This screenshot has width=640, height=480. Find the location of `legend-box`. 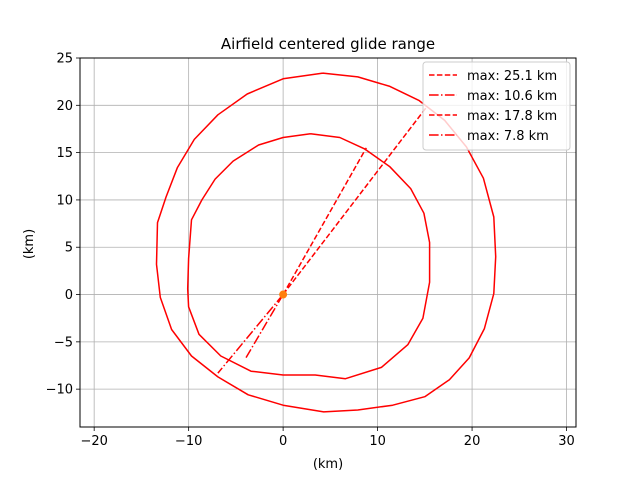

legend-box is located at coordinates (496, 106).